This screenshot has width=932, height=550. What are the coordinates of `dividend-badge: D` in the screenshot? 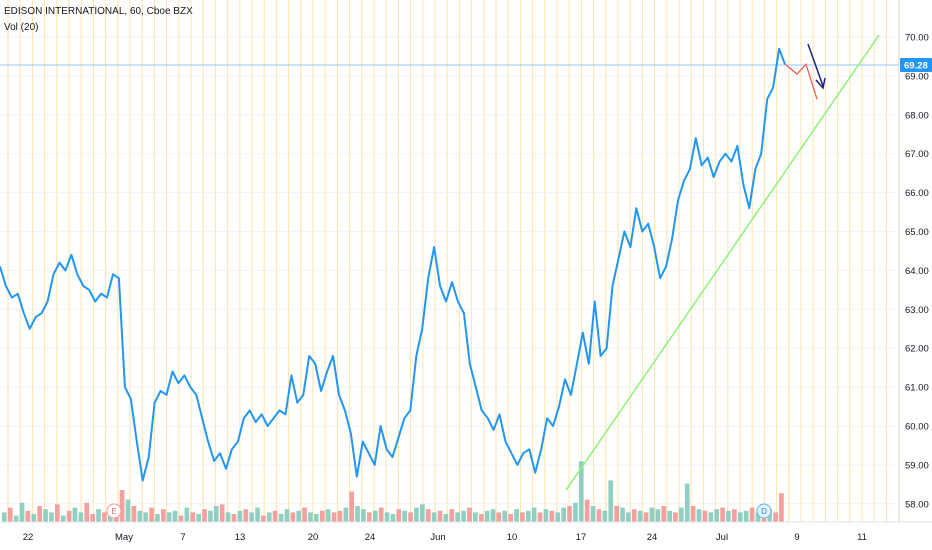 It's located at (764, 511).